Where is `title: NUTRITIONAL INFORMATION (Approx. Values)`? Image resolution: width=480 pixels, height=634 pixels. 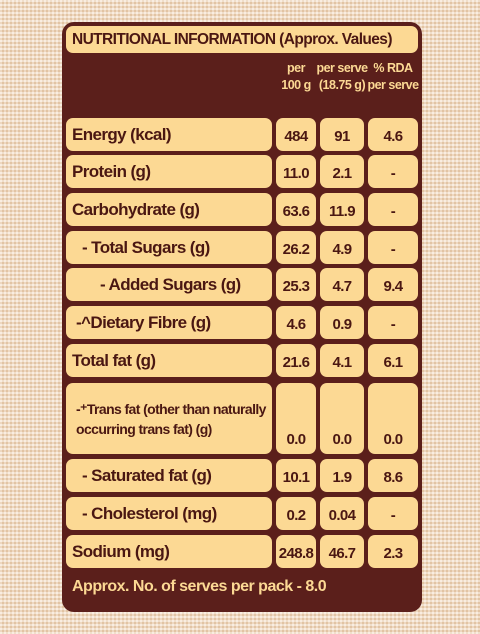 title: NUTRITIONAL INFORMATION (Approx. Values) is located at coordinates (242, 39).